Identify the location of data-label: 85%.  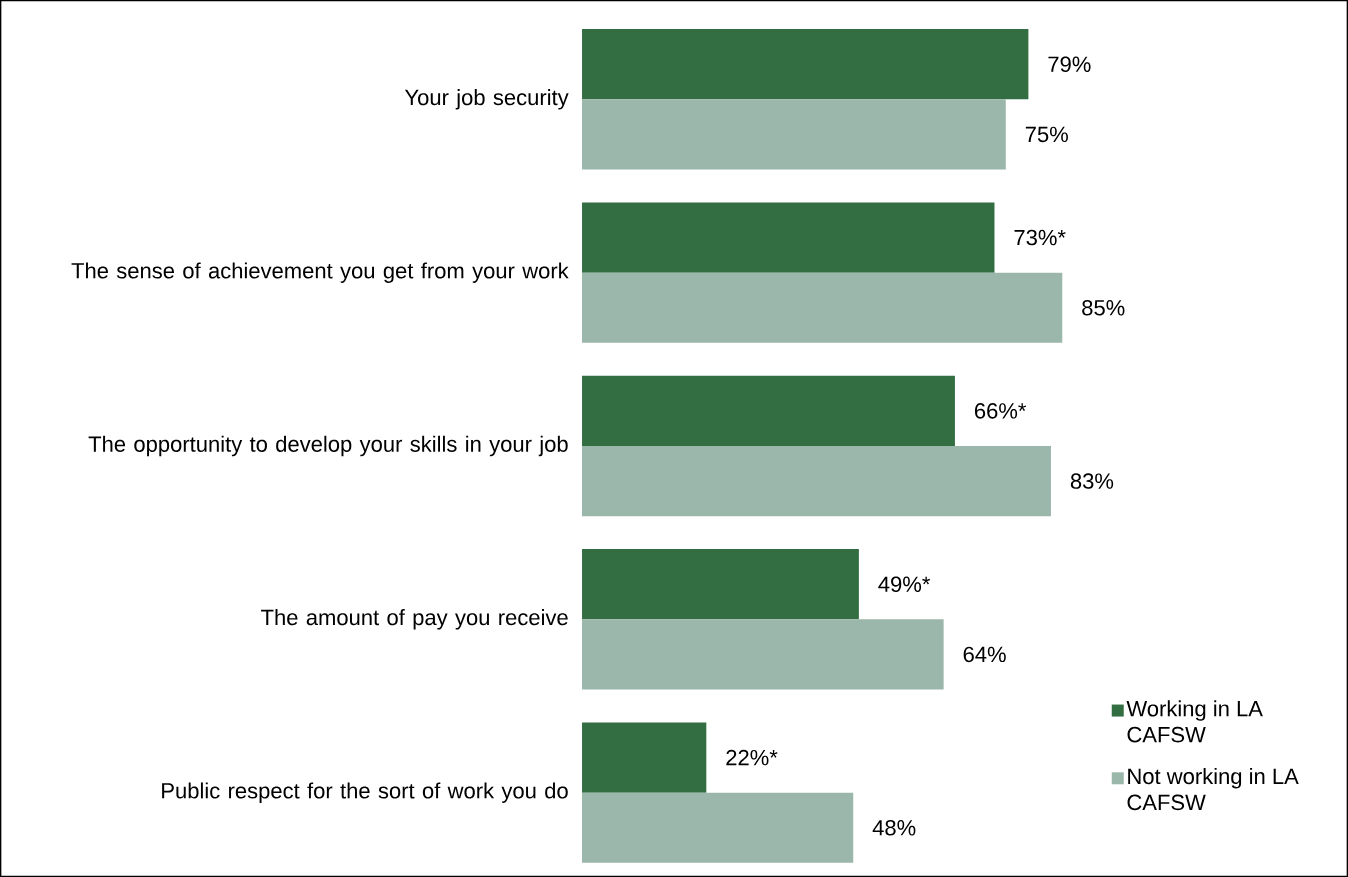
(1103, 307).